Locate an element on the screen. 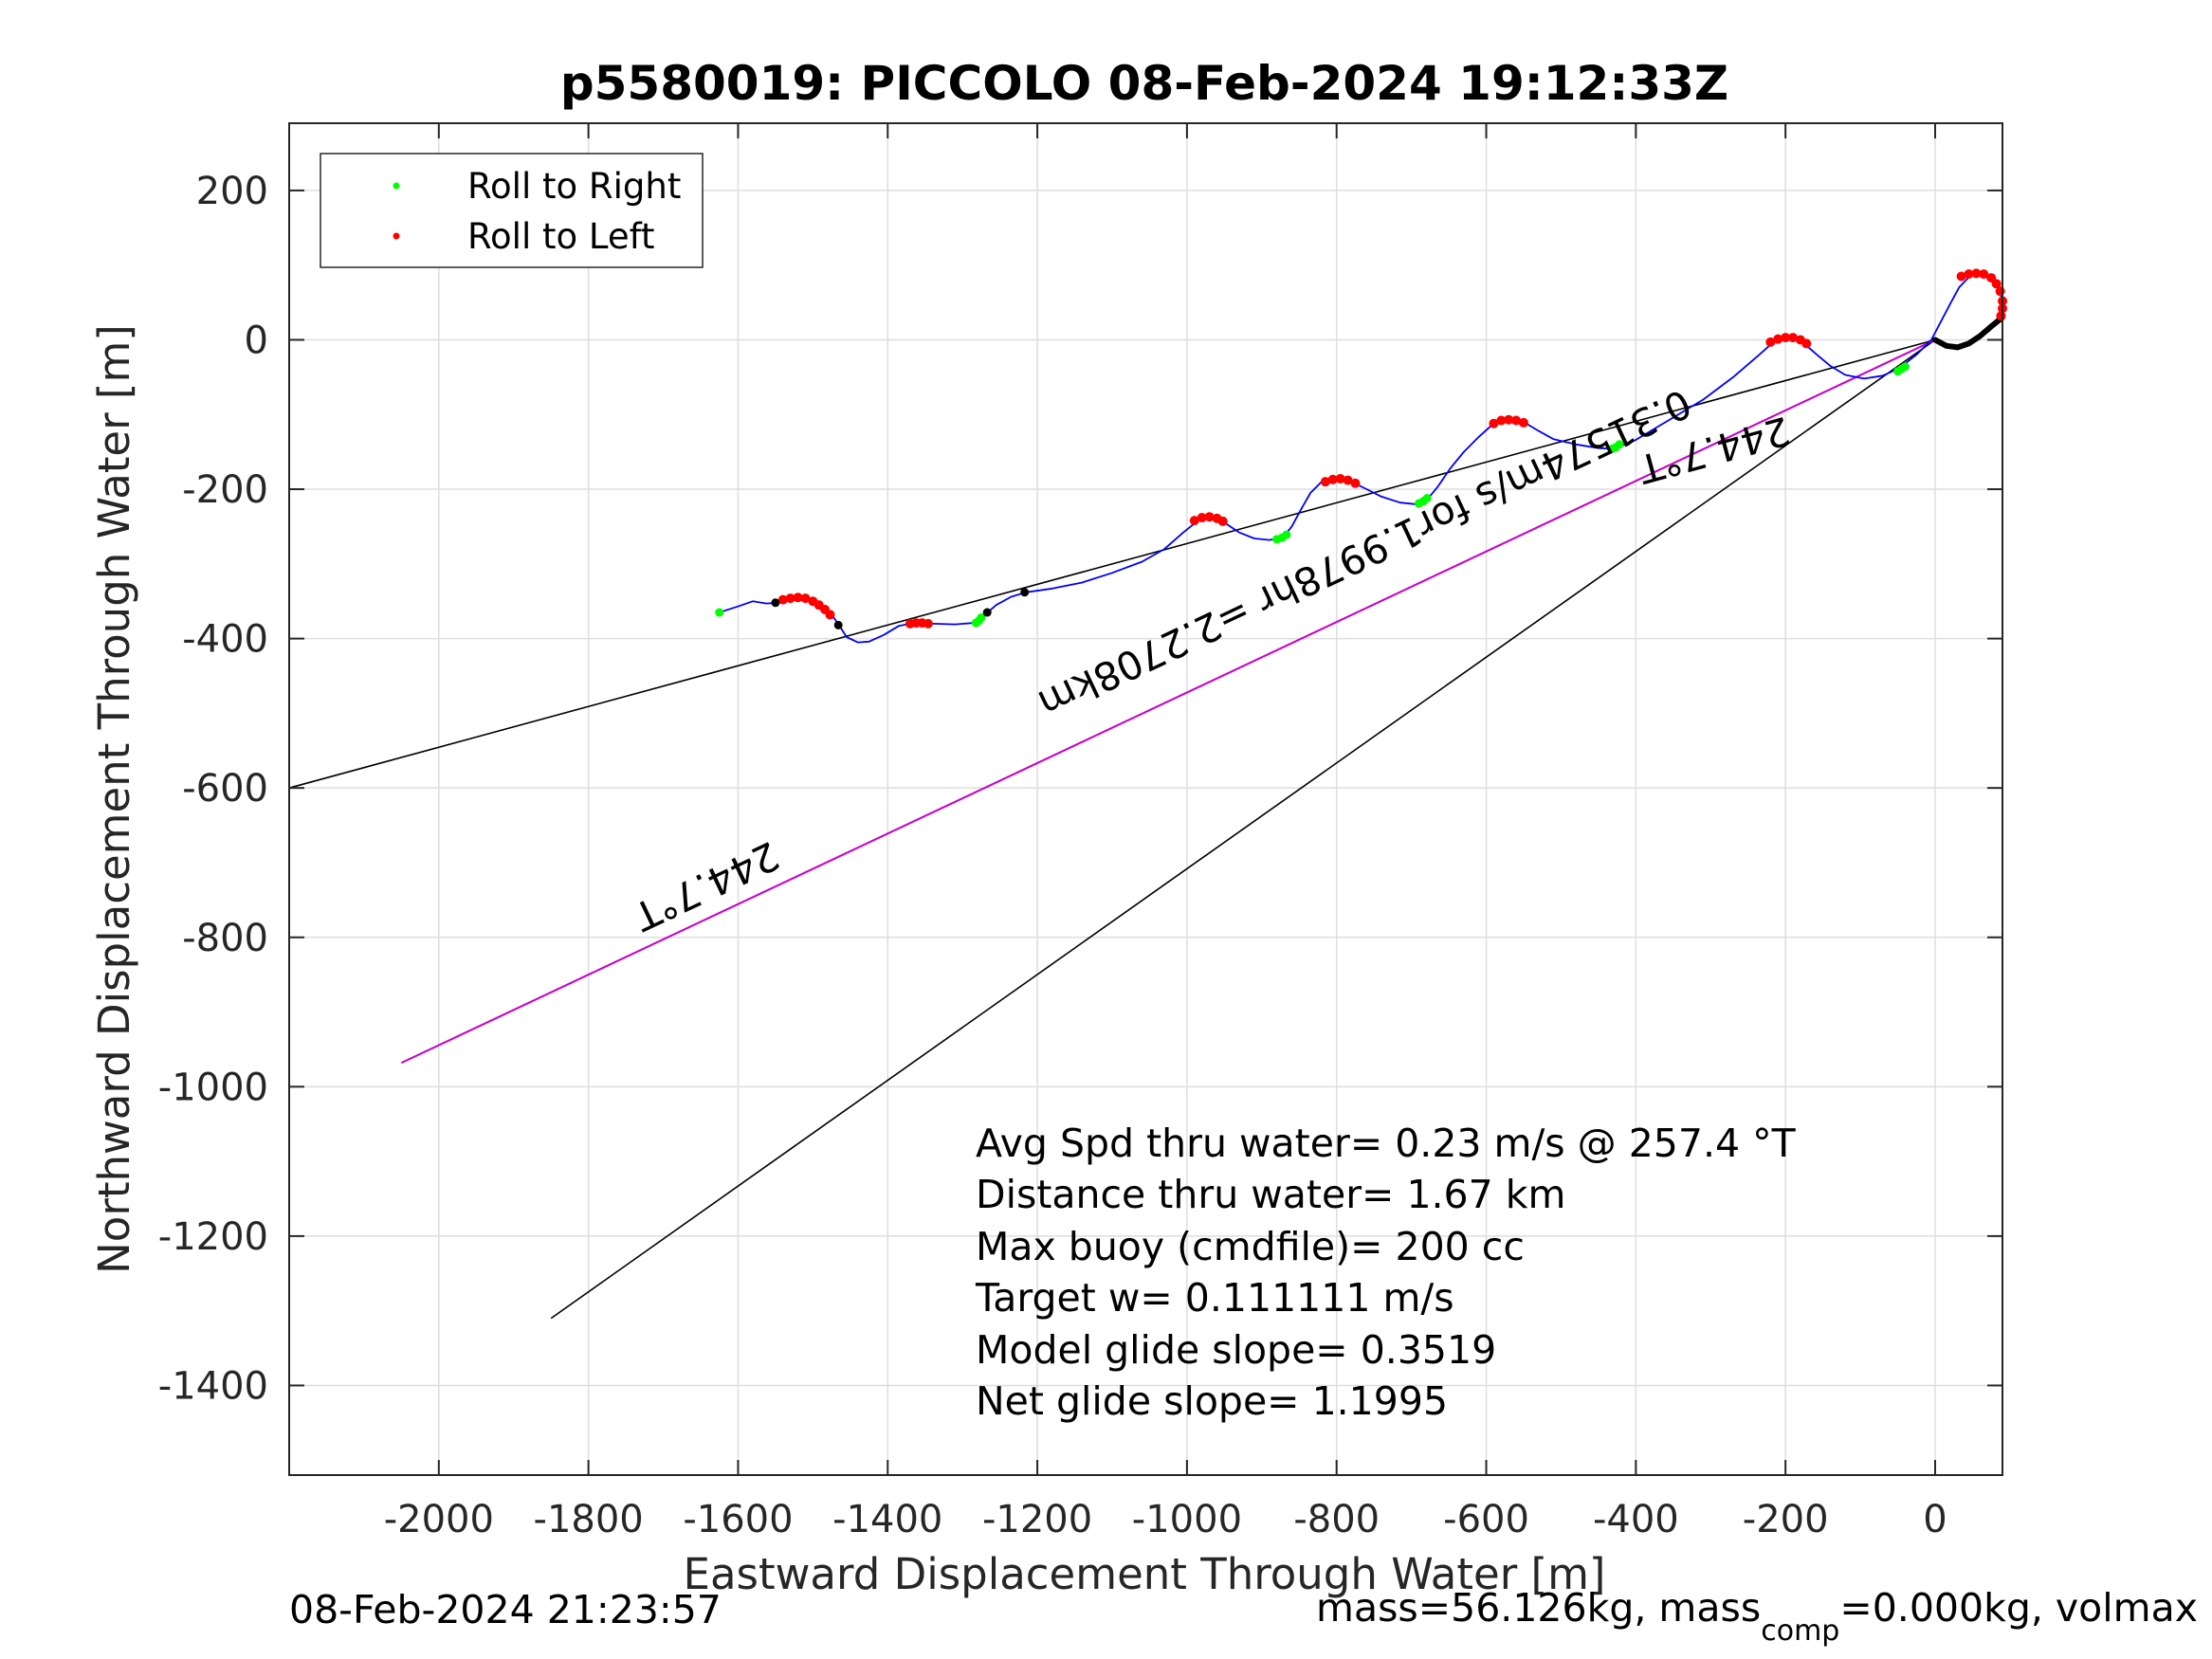 This screenshot has width=2212, height=1659. y-tick-label: 200 is located at coordinates (232, 191).